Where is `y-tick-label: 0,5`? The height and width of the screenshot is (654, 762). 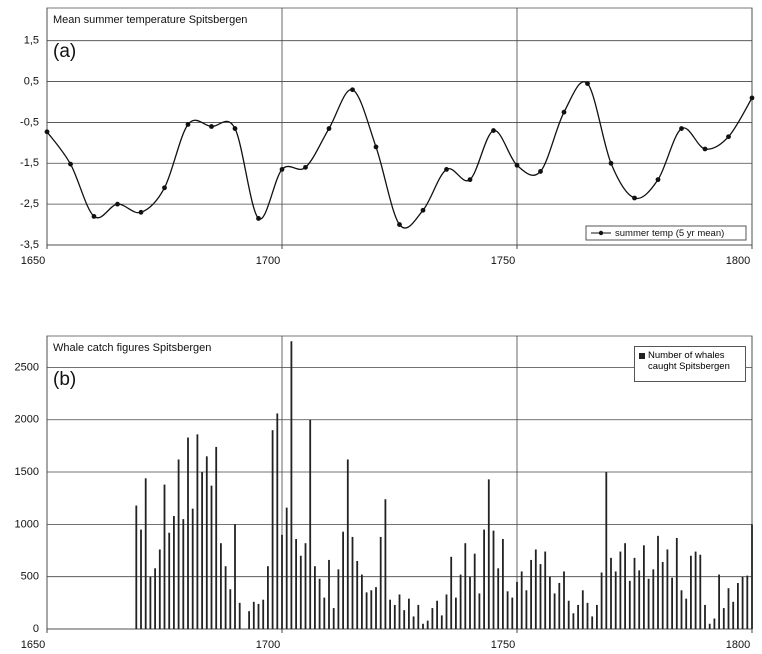 y-tick-label: 0,5 is located at coordinates (31, 81).